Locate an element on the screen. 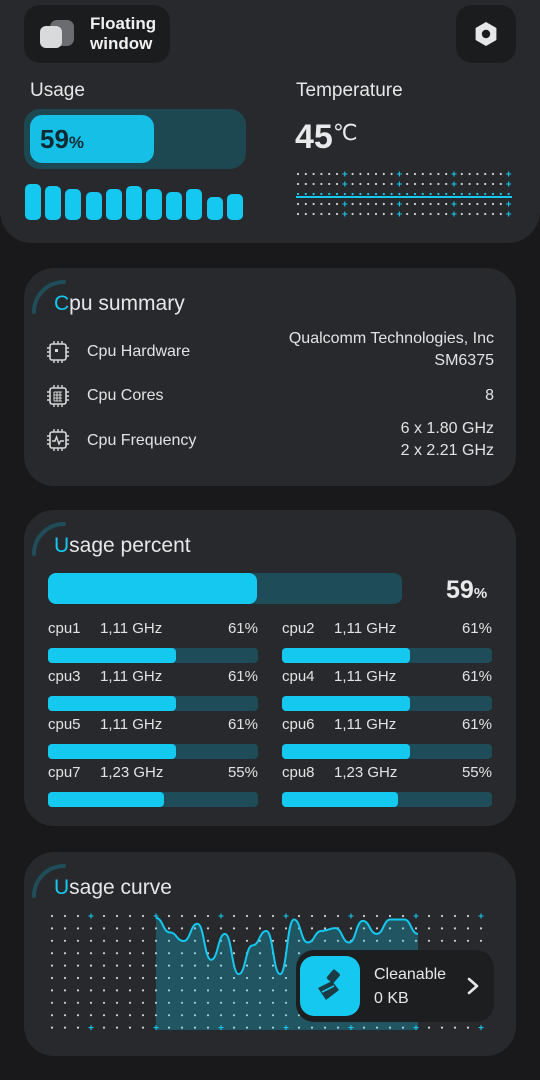 The height and width of the screenshot is (1080, 540). hexagon-settings-icon is located at coordinates (486, 34).